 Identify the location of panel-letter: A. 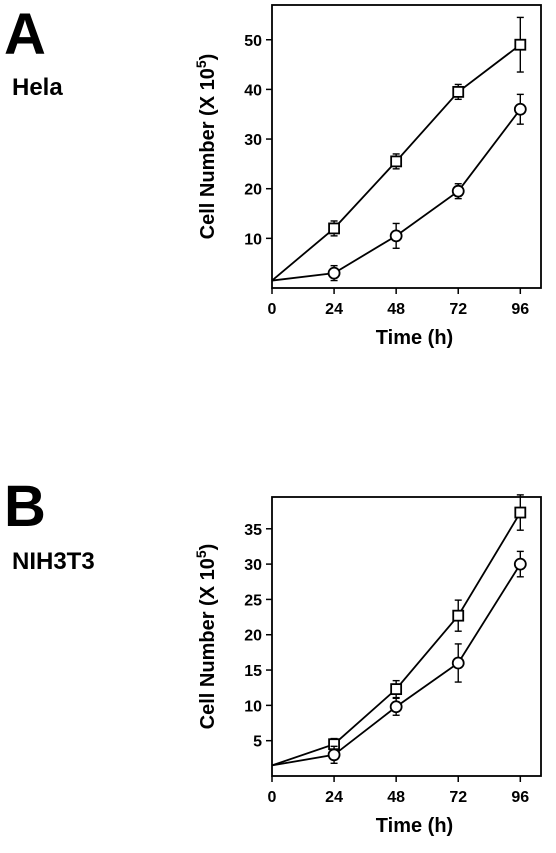
(25, 34).